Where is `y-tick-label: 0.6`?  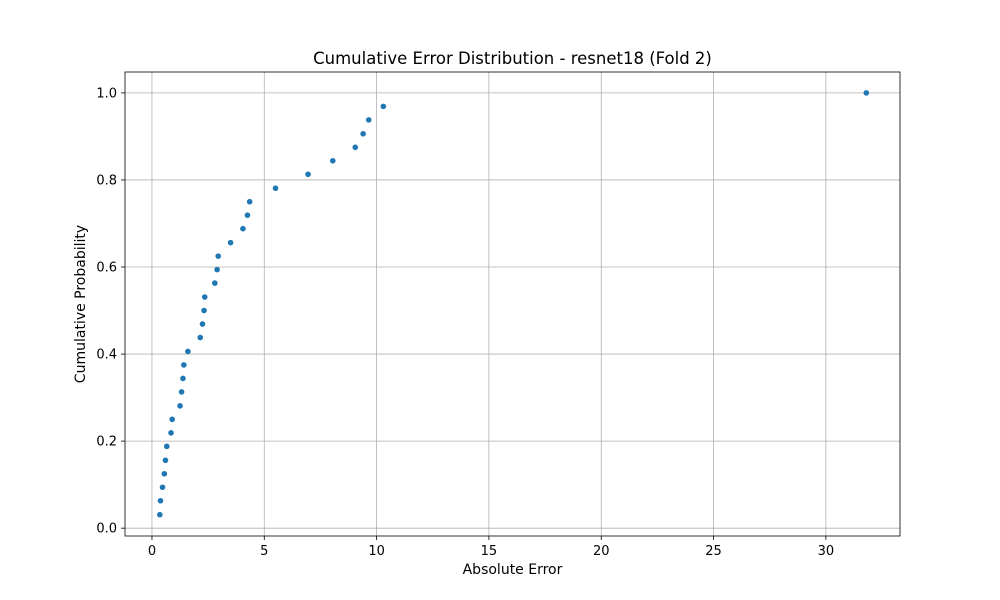
y-tick-label: 0.6 is located at coordinates (106, 268).